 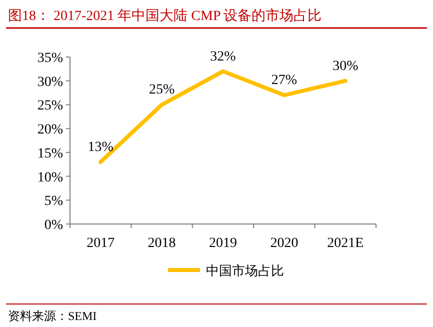 What do you see at coordinates (162, 243) in the screenshot?
I see `x-tick-label: 2018` at bounding box center [162, 243].